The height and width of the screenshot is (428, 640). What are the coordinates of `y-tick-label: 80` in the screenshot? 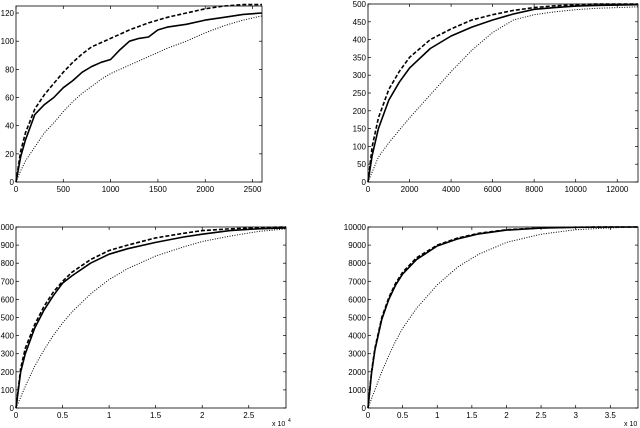 It's located at (9, 69).